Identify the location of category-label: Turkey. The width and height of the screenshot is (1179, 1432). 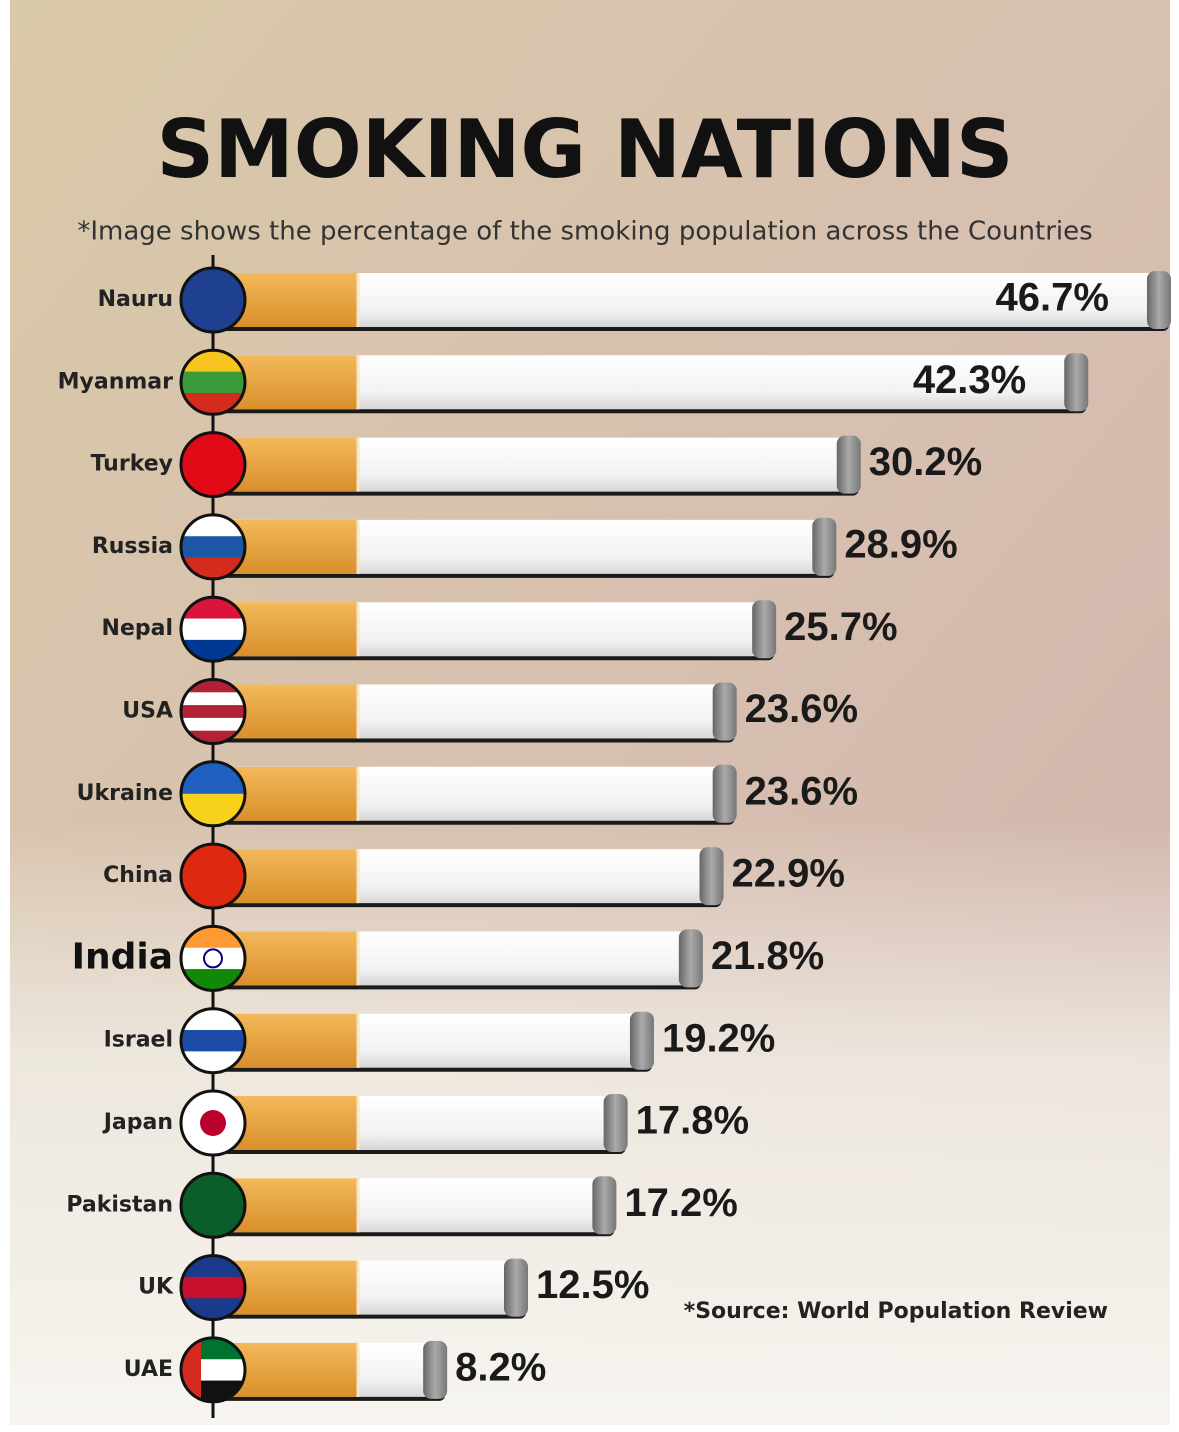
(132, 464).